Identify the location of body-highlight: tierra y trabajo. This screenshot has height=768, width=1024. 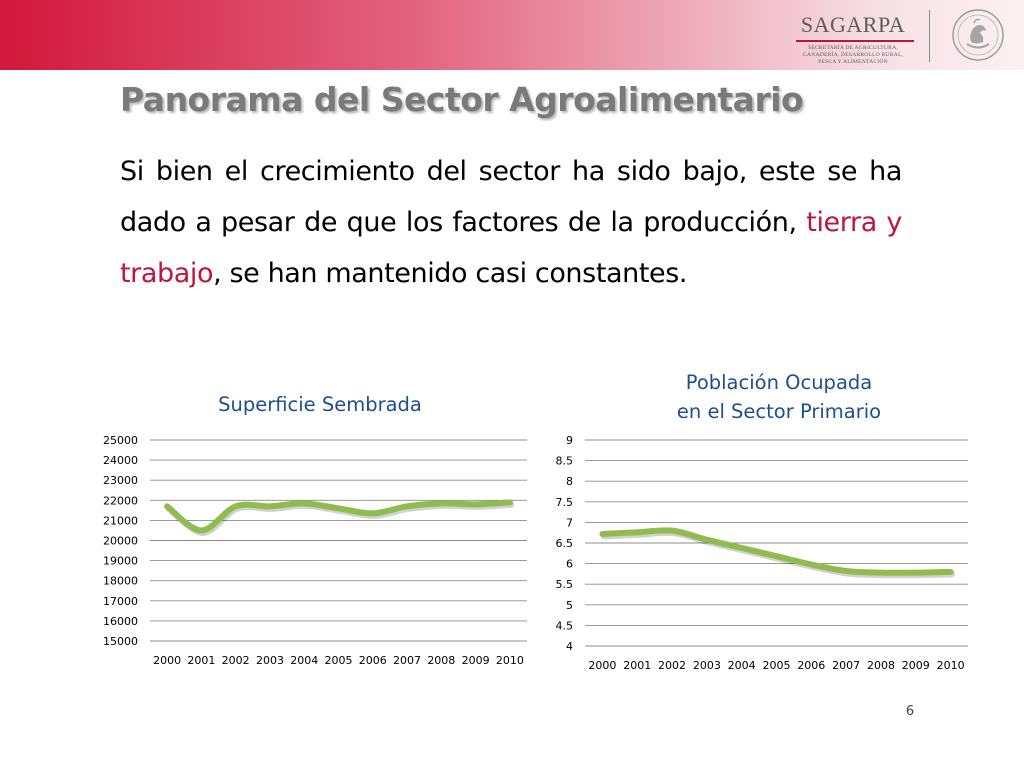
(511, 248).